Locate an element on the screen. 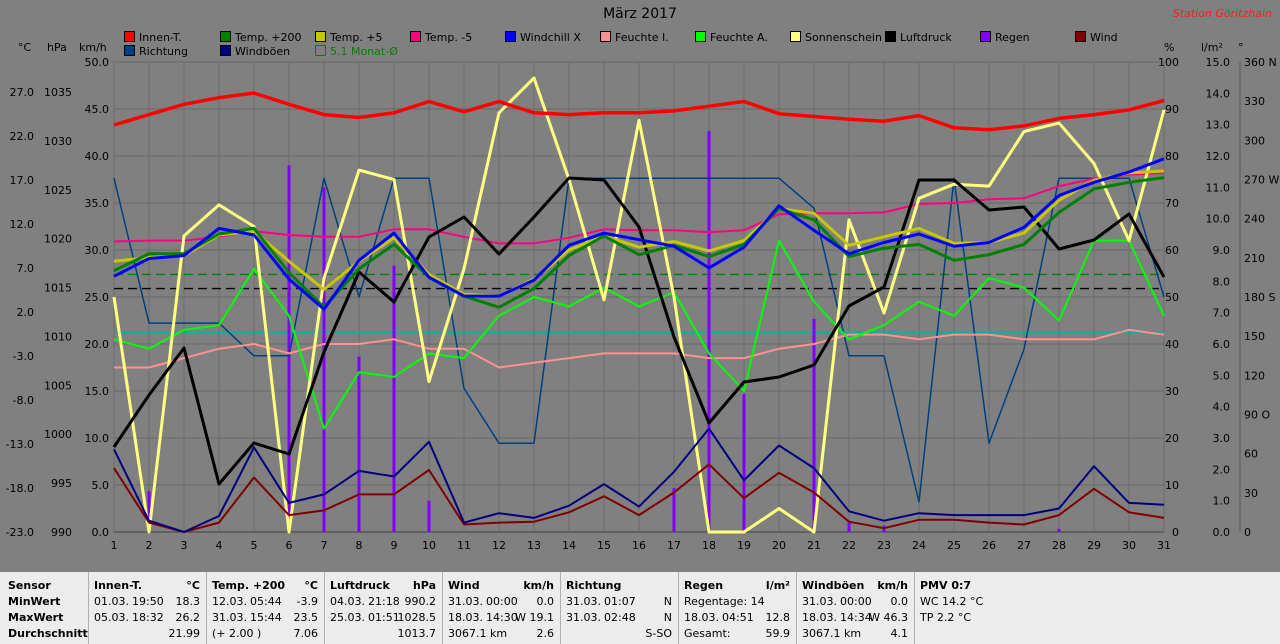  legend-item: Temp. +5 is located at coordinates (349, 37).